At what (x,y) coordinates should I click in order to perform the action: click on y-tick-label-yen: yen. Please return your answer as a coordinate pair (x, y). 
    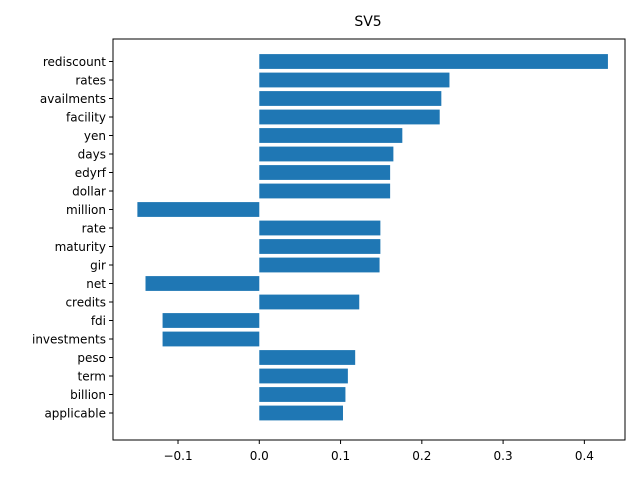
    Looking at the image, I should click on (95, 136).